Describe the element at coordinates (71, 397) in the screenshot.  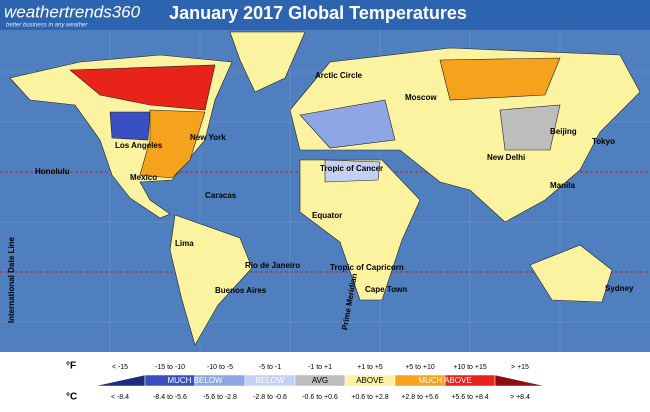
I see `c-unit: °C` at that location.